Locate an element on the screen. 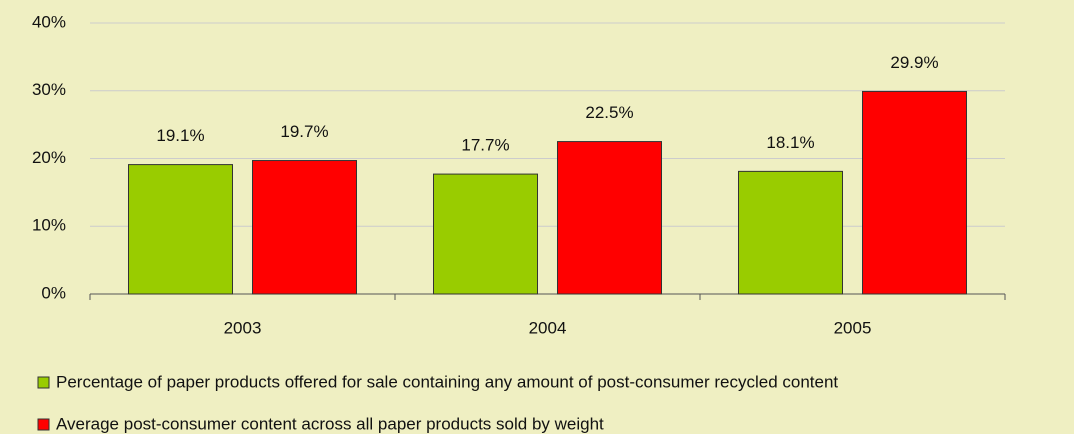 Image resolution: width=1074 pixels, height=434 pixels. value-label: 17.7% is located at coordinates (485, 145).